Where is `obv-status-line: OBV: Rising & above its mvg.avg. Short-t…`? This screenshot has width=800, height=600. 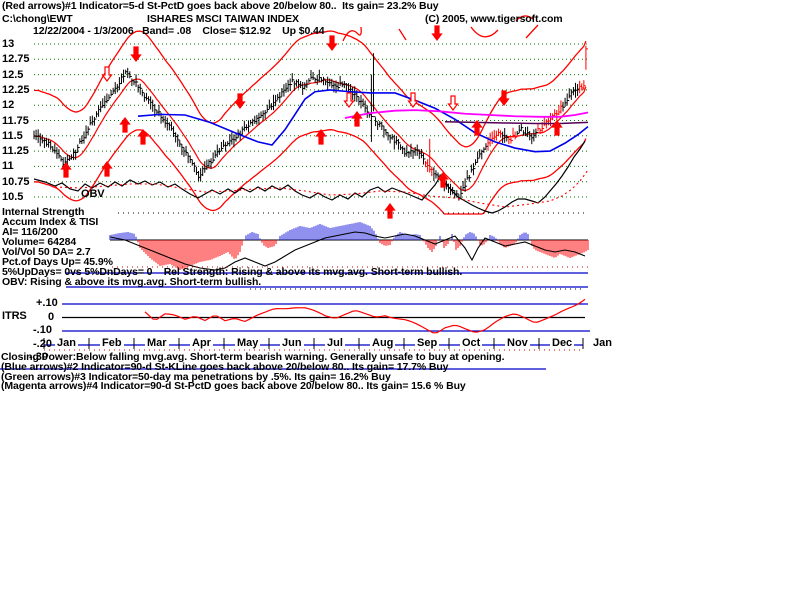
obv-status-line: OBV: Rising & above its mvg.avg. Short-t… is located at coordinates (132, 282).